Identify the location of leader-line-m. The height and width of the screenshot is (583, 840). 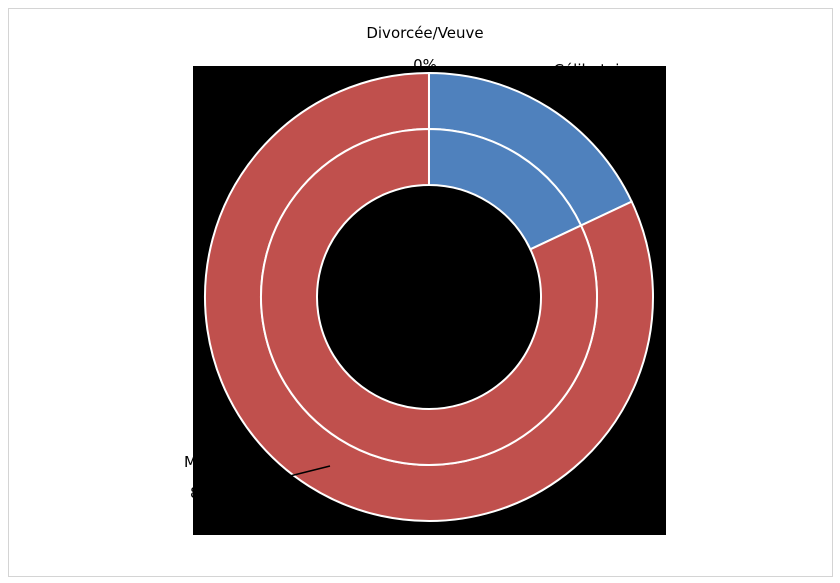
(310, 471).